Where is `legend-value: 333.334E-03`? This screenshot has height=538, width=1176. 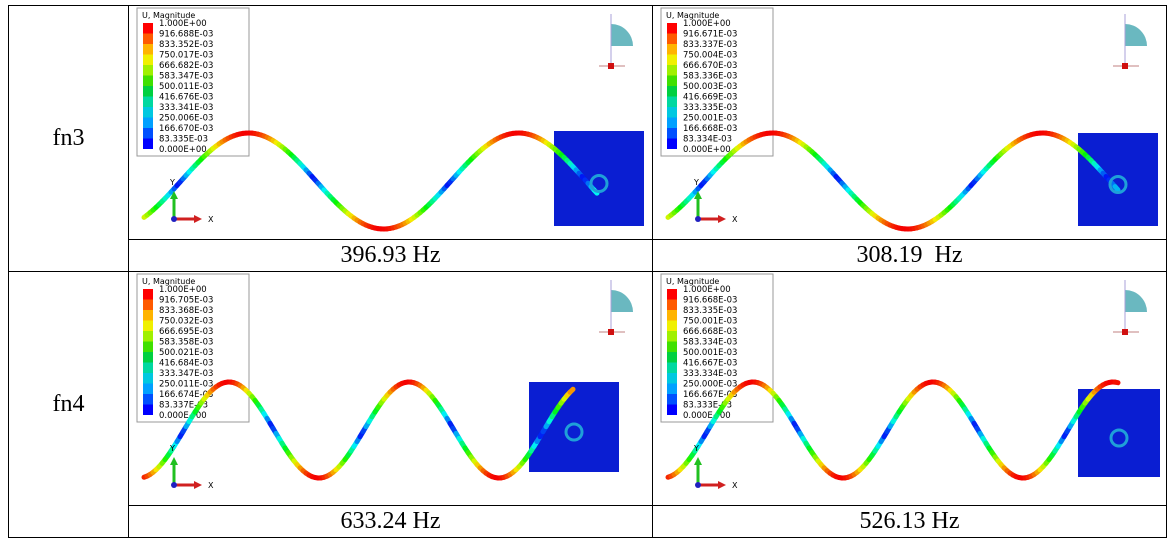 legend-value: 333.334E-03 is located at coordinates (710, 374).